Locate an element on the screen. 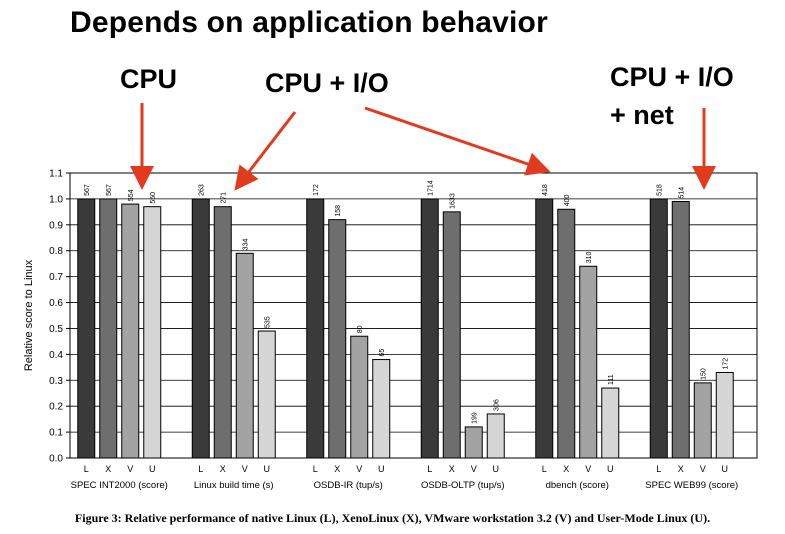  y-axis-label: Relative score to Linux is located at coordinates (29, 315).